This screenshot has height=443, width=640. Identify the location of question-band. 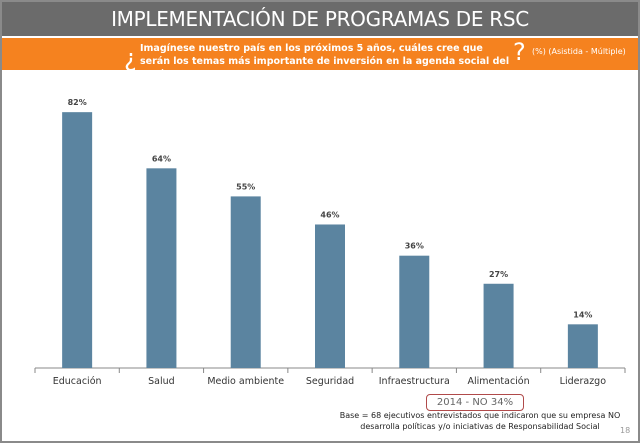
(320, 54).